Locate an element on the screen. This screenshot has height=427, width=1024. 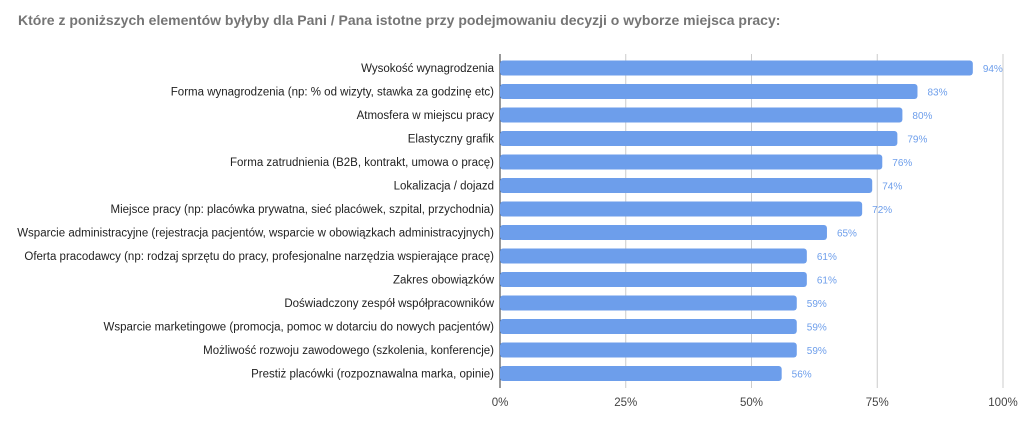
x-tick-label: 100% is located at coordinates (1002, 403).